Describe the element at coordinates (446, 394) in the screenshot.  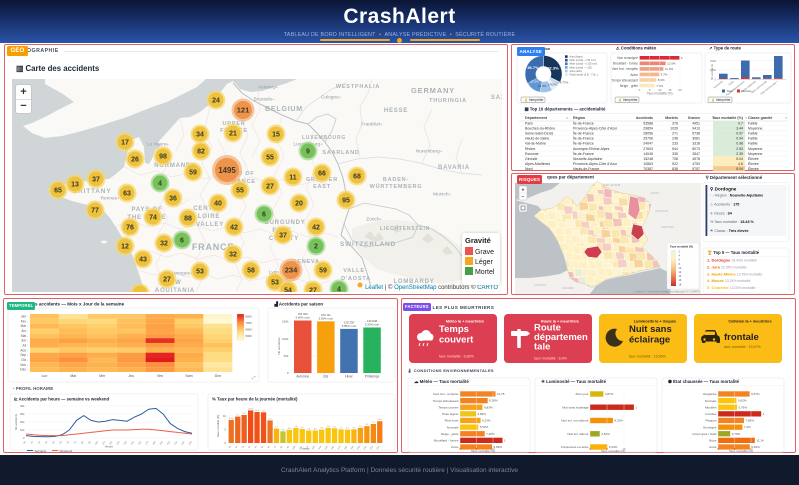
I see `svg-text: Vent fort - tempête` at that location.